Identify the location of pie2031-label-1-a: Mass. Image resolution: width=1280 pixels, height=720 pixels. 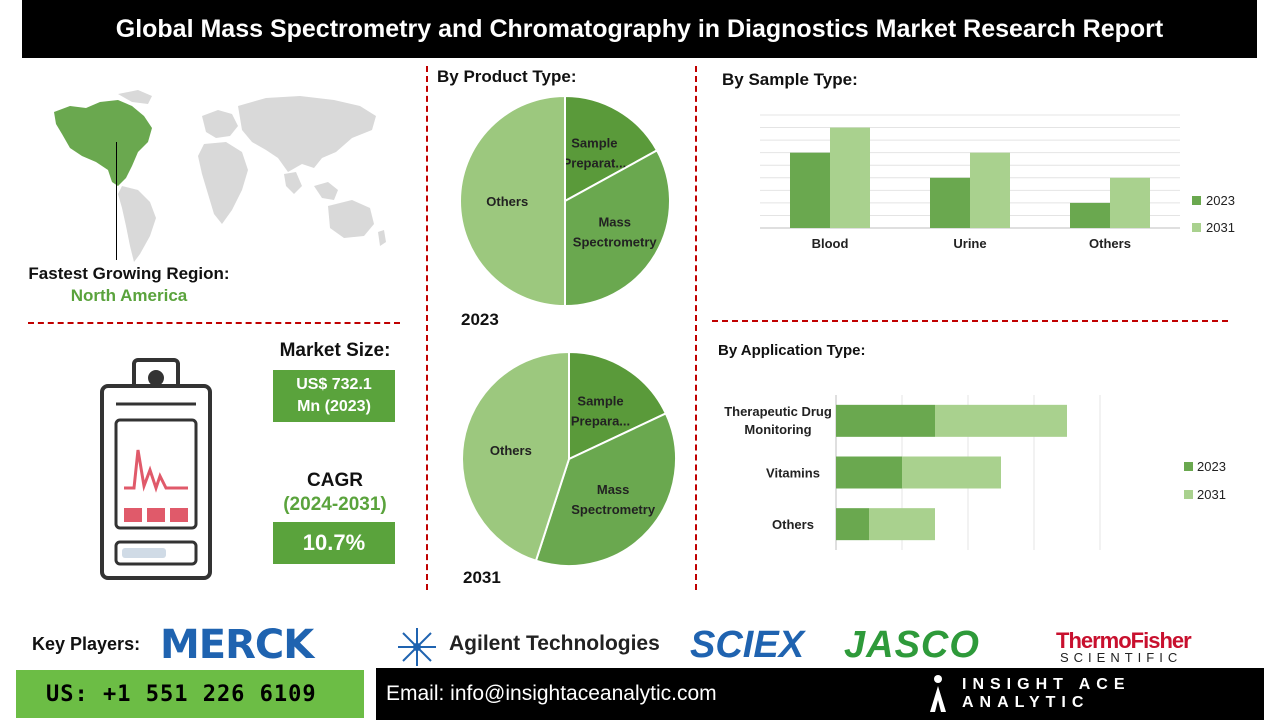
(613, 489).